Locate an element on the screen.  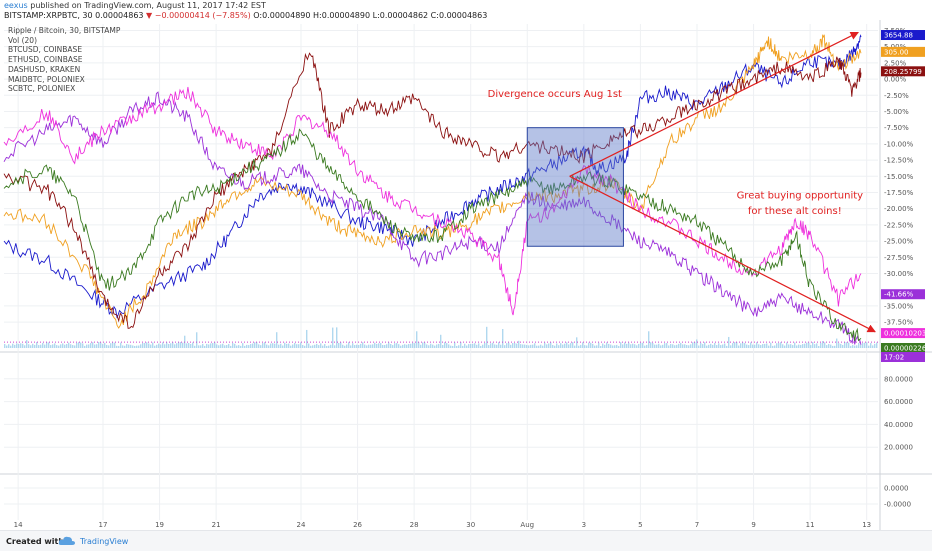
up-trend-arrow is located at coordinates (714, 104).